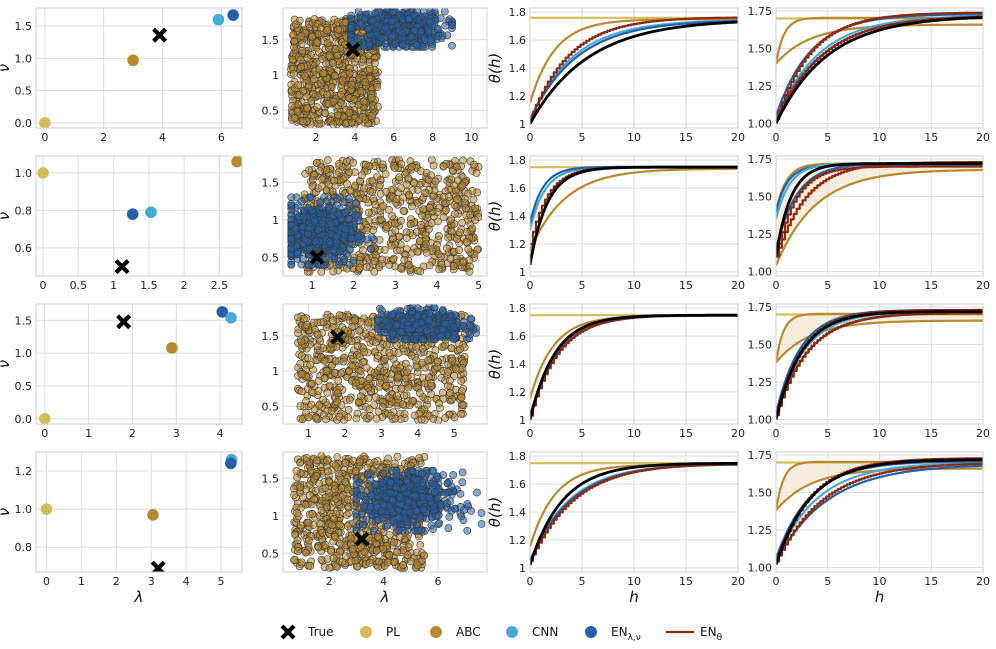  Describe the element at coordinates (24, 248) in the screenshot. I see `y-tick-label: 0.6` at that location.